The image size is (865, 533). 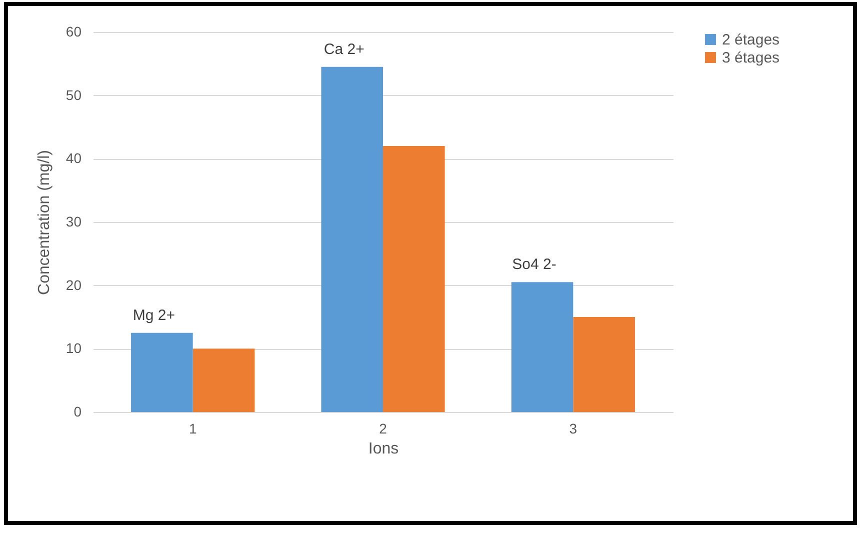 What do you see at coordinates (344, 49) in the screenshot?
I see `annotation: Ca 2+` at bounding box center [344, 49].